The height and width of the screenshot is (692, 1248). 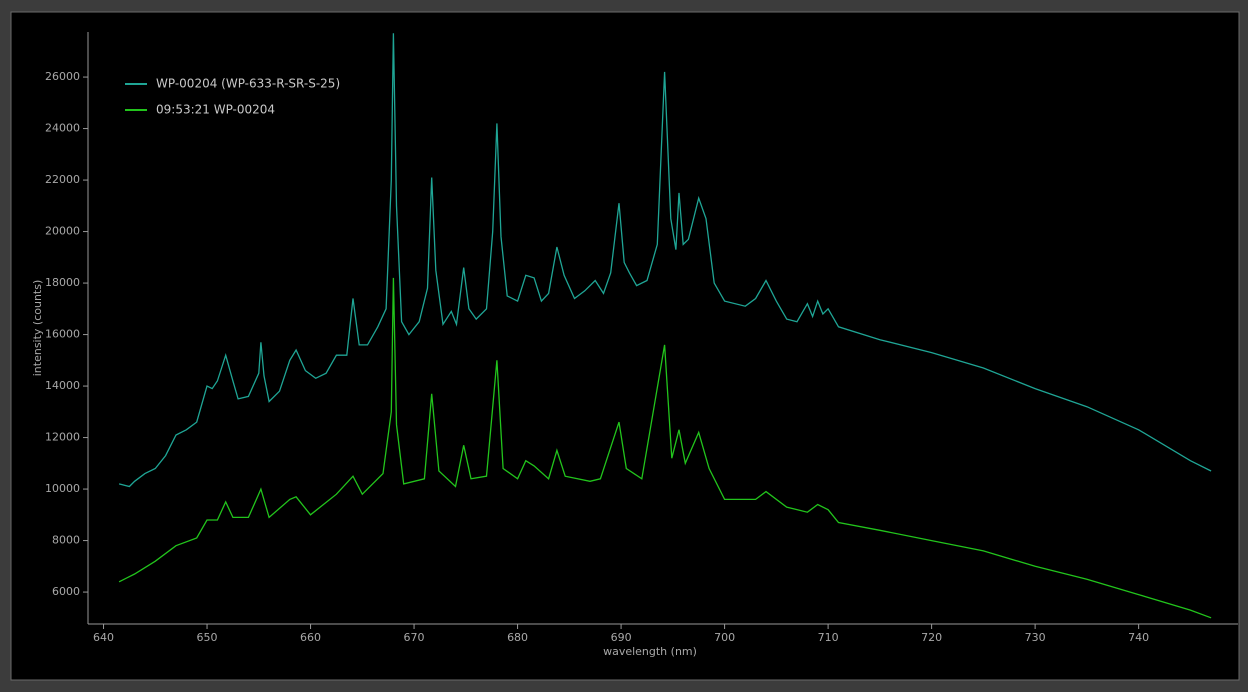 What do you see at coordinates (248, 84) in the screenshot?
I see `legend-label: WP-00204 (WP-633-R-SR-S-25)` at bounding box center [248, 84].